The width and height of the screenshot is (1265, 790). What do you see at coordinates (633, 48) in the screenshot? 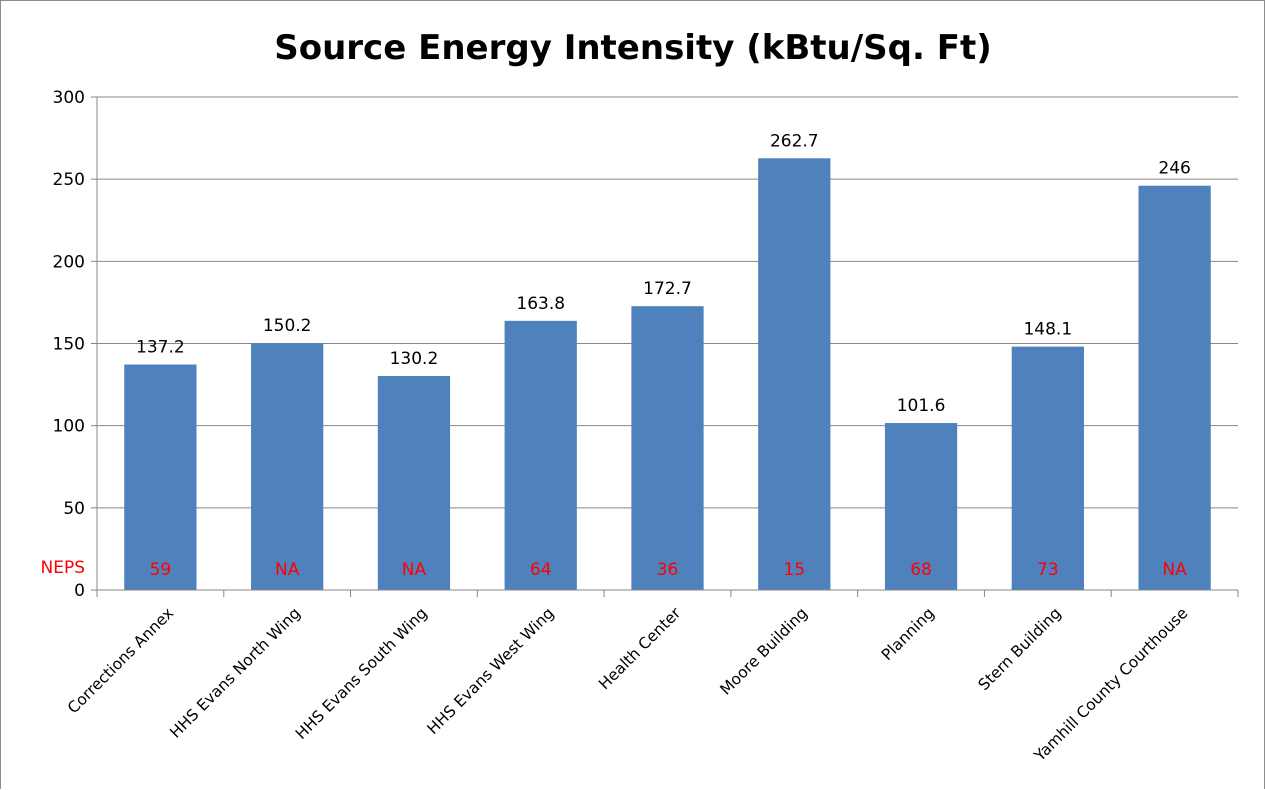
I see `chart-title: Source Energy Intensity (kBtu/Sq. Ft)` at bounding box center [633, 48].